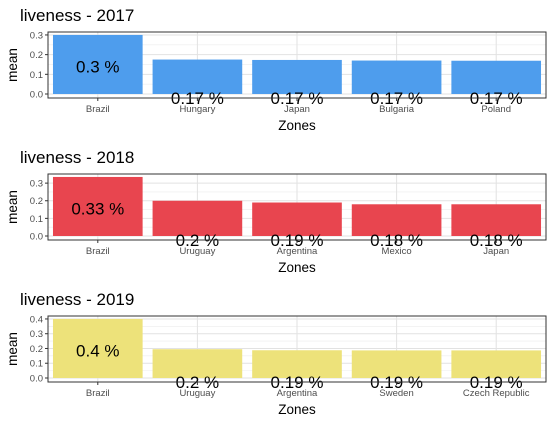  I want to click on data-label: 0.33 %, so click(97, 208).